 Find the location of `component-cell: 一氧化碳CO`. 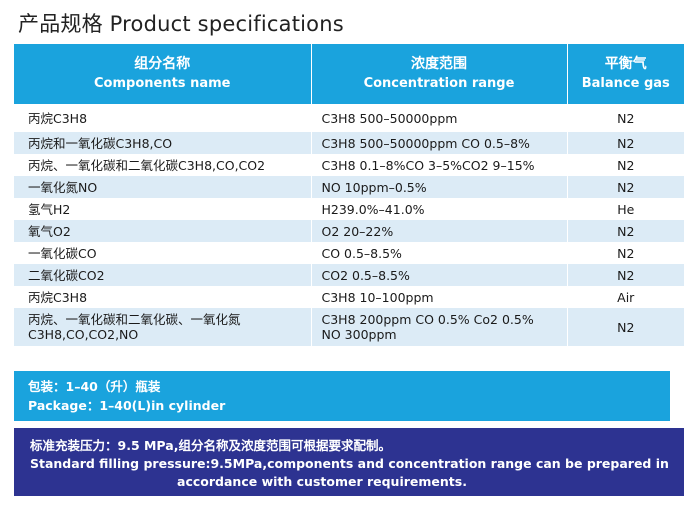

component-cell: 一氧化碳CO is located at coordinates (163, 253).